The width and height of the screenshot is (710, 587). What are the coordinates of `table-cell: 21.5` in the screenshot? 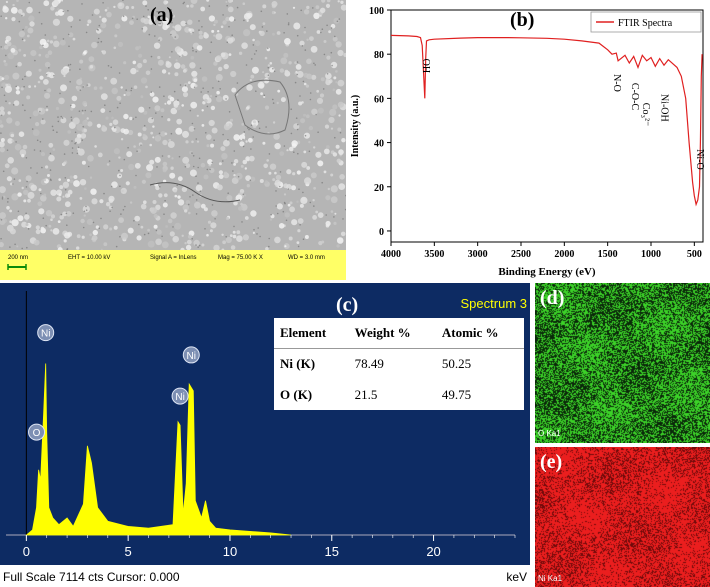 It's located at (366, 394).